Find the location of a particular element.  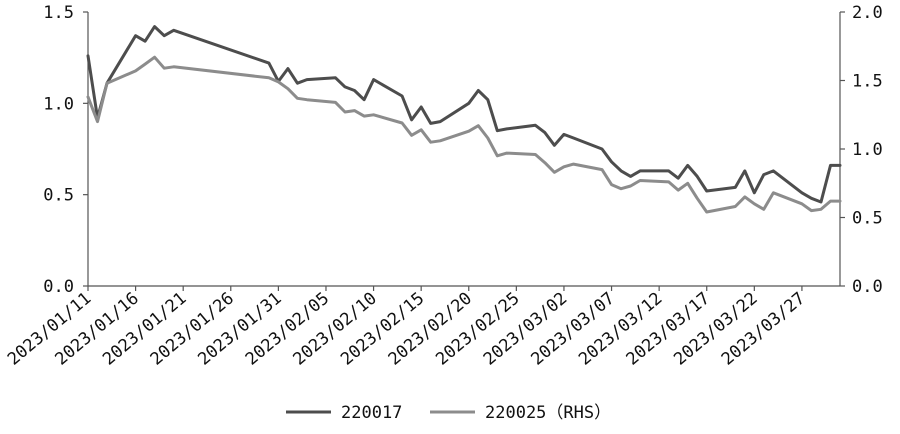

left-y-tick-label: 1.5 is located at coordinates (58, 13).